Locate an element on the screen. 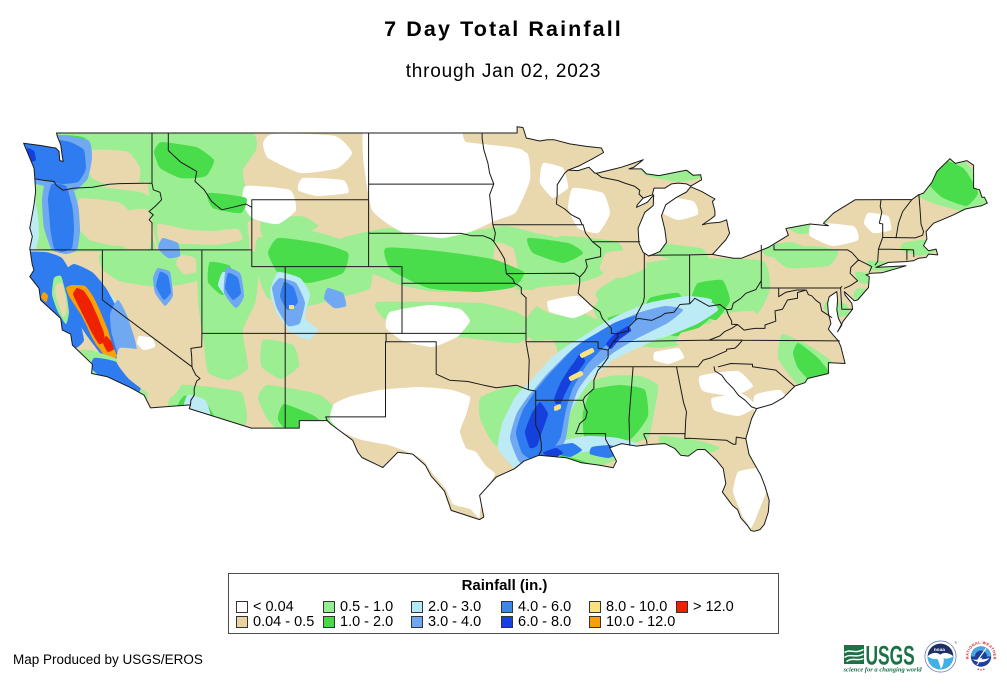 Image resolution: width=1007 pixels, height=691 pixels. svg-text: USGS is located at coordinates (890, 656).